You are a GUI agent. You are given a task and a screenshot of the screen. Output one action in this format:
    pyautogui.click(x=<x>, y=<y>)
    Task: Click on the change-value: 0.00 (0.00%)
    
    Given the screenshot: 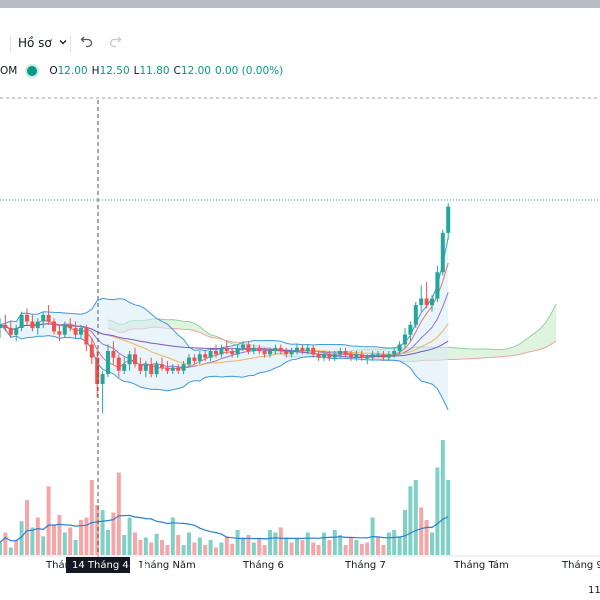 What is the action you would take?
    pyautogui.click(x=249, y=71)
    